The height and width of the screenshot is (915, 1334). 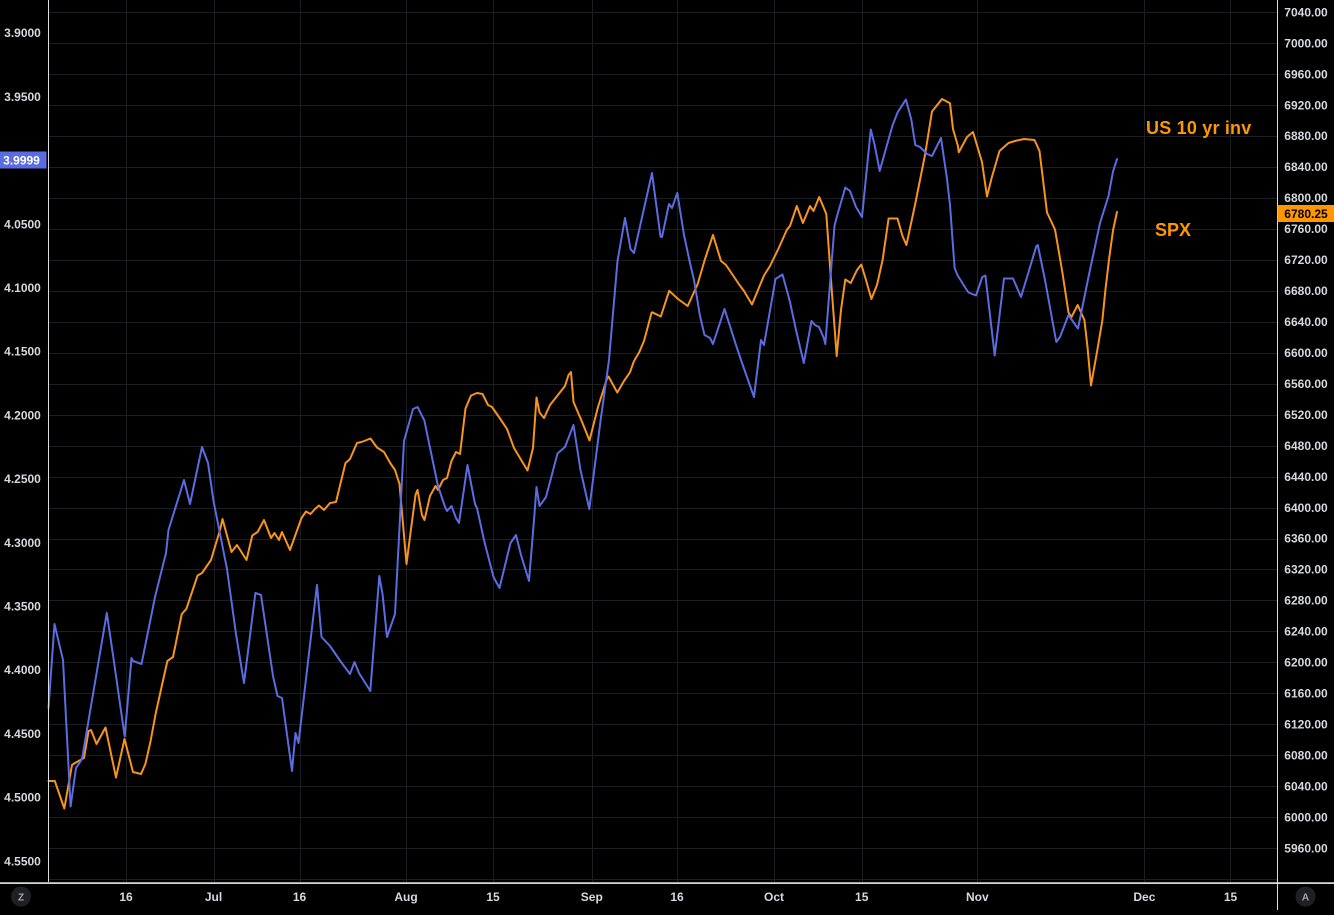 I want to click on svg-text: 6640.00, so click(x=1306, y=322).